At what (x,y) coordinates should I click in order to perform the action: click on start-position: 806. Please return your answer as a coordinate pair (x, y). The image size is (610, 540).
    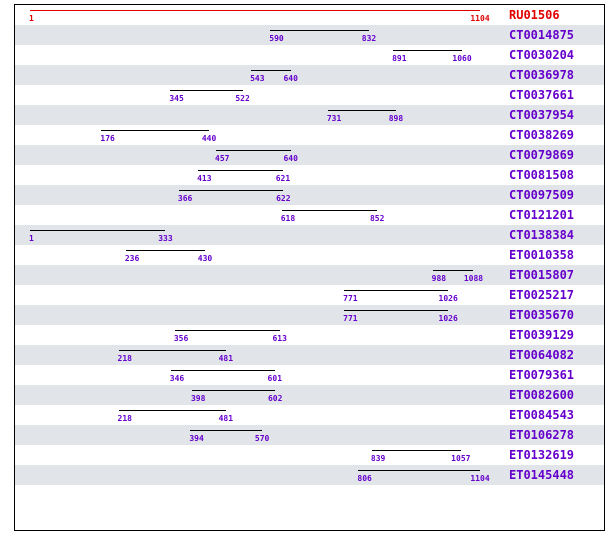
    Looking at the image, I should click on (364, 478).